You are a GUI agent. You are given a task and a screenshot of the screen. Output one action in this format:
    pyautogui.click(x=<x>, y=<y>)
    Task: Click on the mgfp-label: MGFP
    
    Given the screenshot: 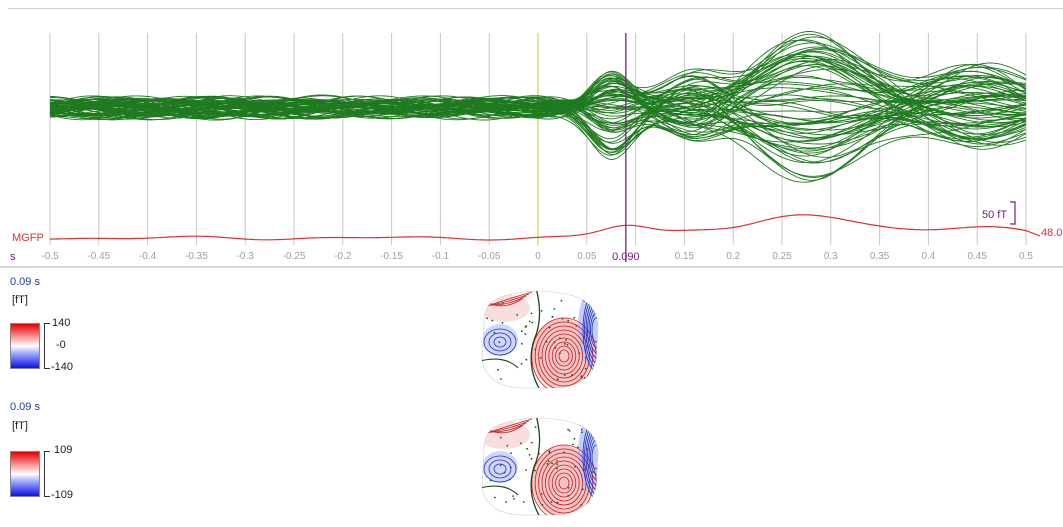 What is the action you would take?
    pyautogui.click(x=28, y=238)
    